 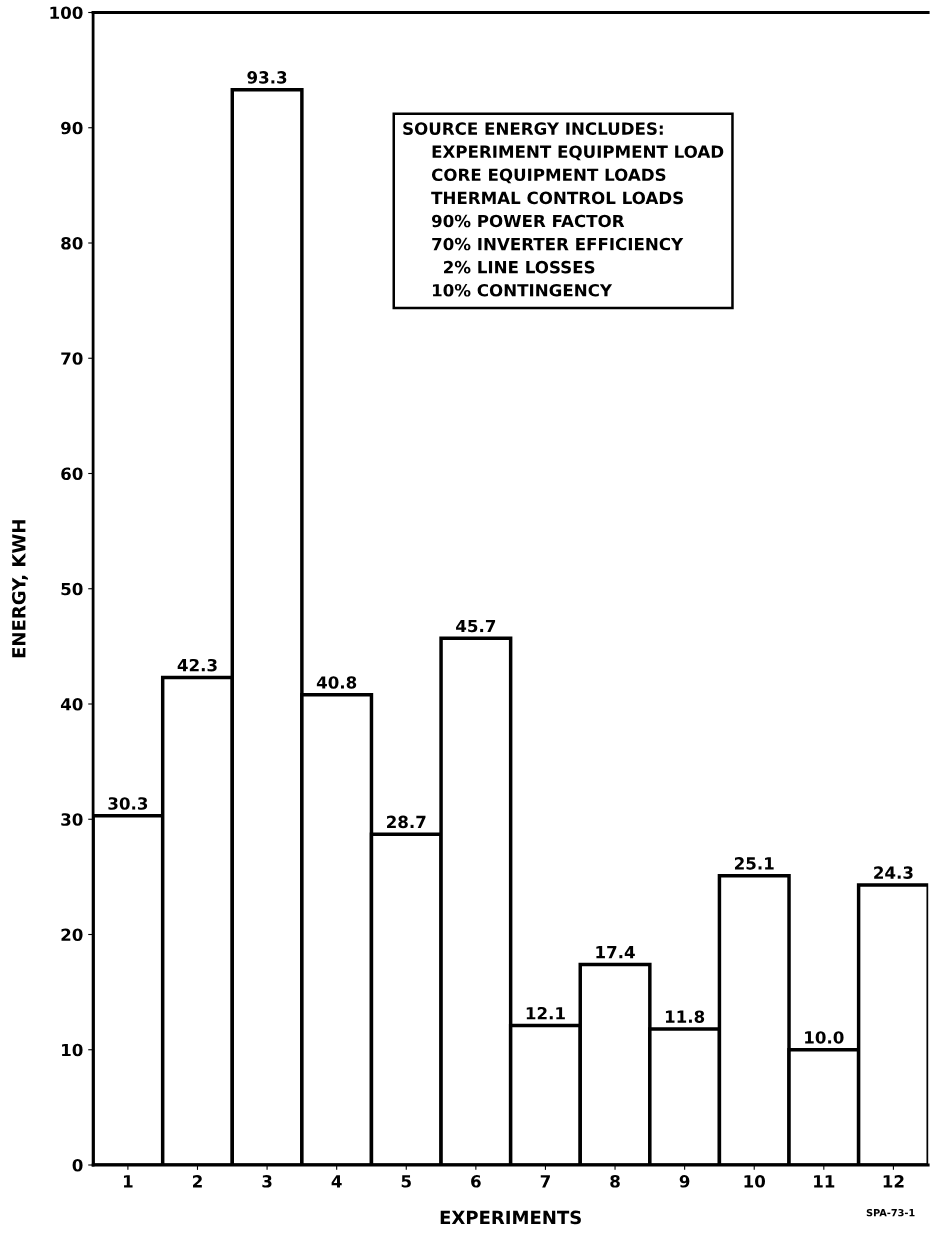 What do you see at coordinates (267, 1181) in the screenshot?
I see `x-tick-label: 3` at bounding box center [267, 1181].